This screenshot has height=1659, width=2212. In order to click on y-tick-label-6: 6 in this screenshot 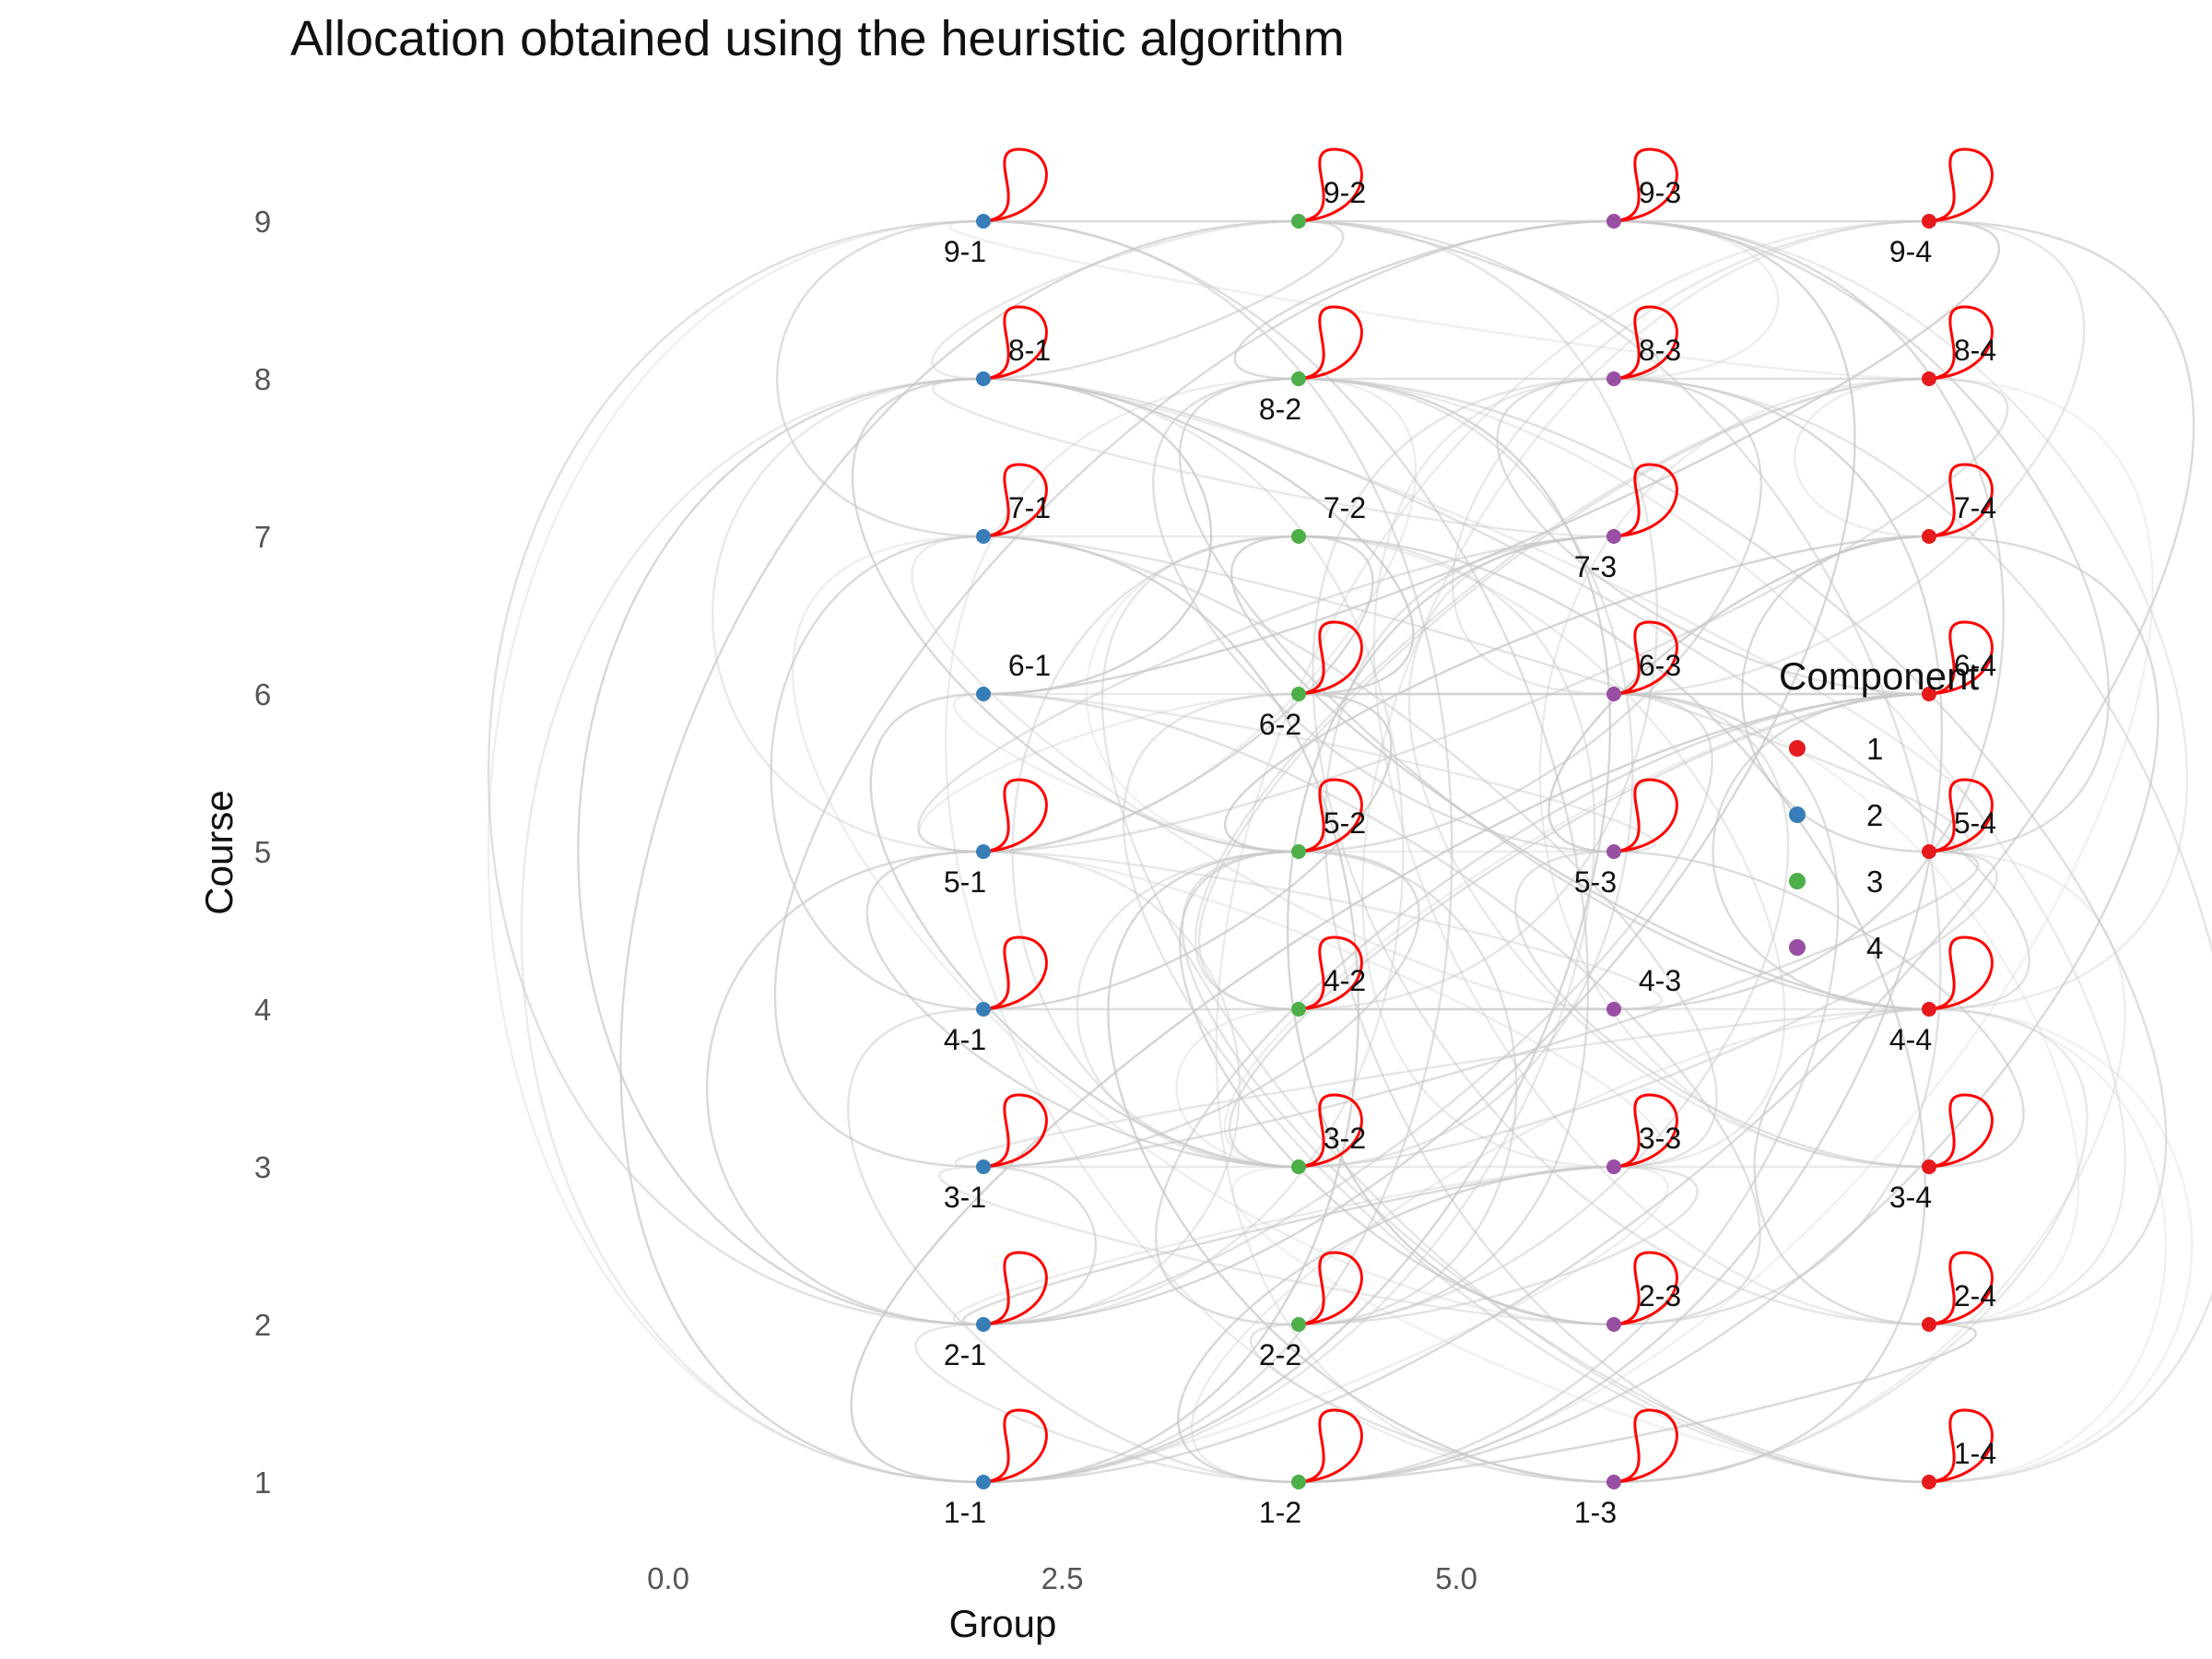, I will do `click(262, 694)`.